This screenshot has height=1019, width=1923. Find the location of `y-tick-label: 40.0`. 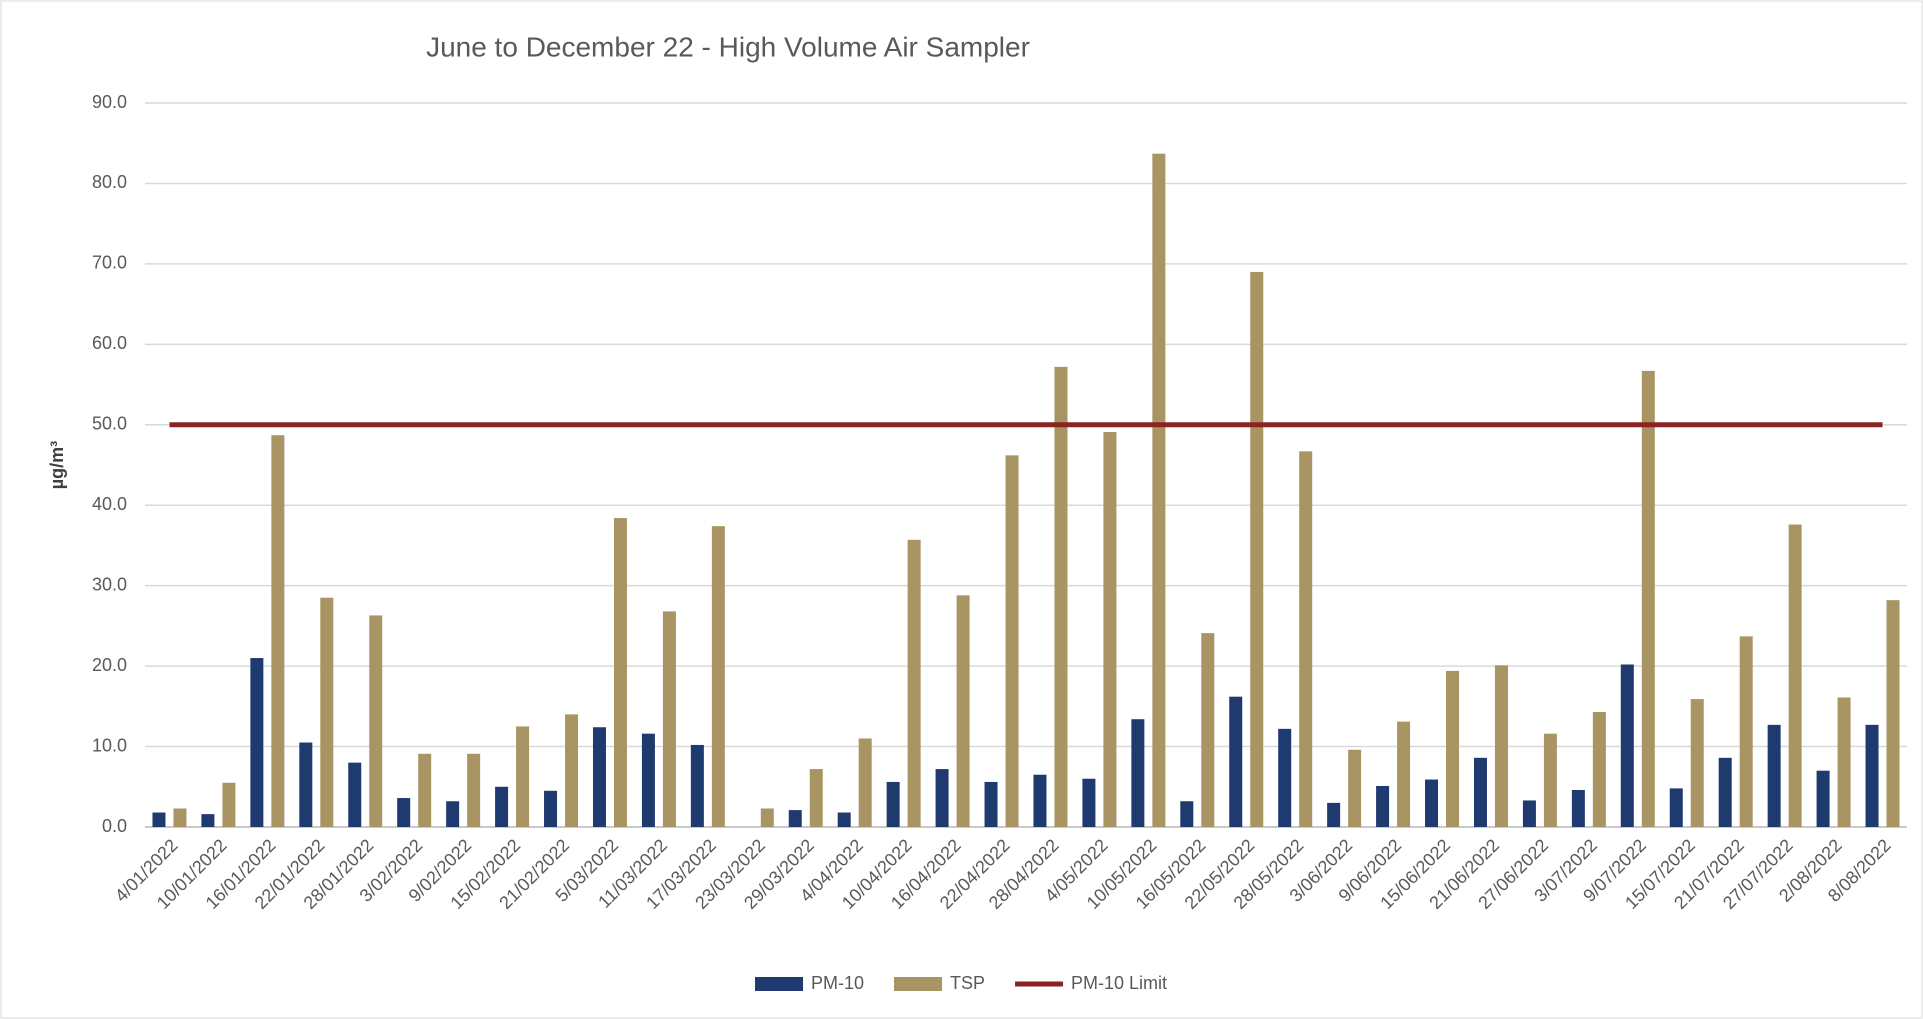

y-tick-label: 40.0 is located at coordinates (109, 504).